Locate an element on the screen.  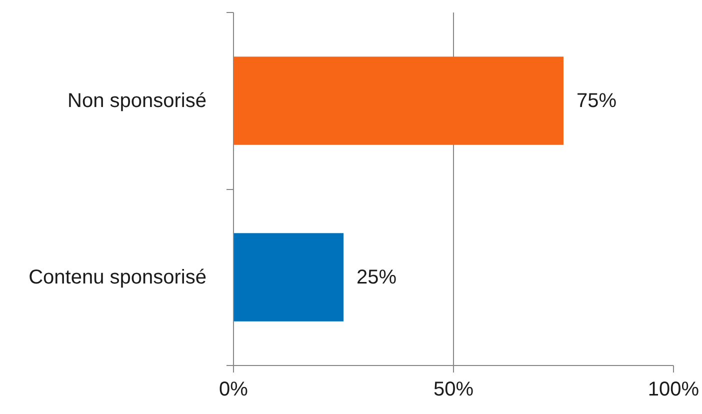
y-tick-label: Non sponsorisé is located at coordinates (137, 101).